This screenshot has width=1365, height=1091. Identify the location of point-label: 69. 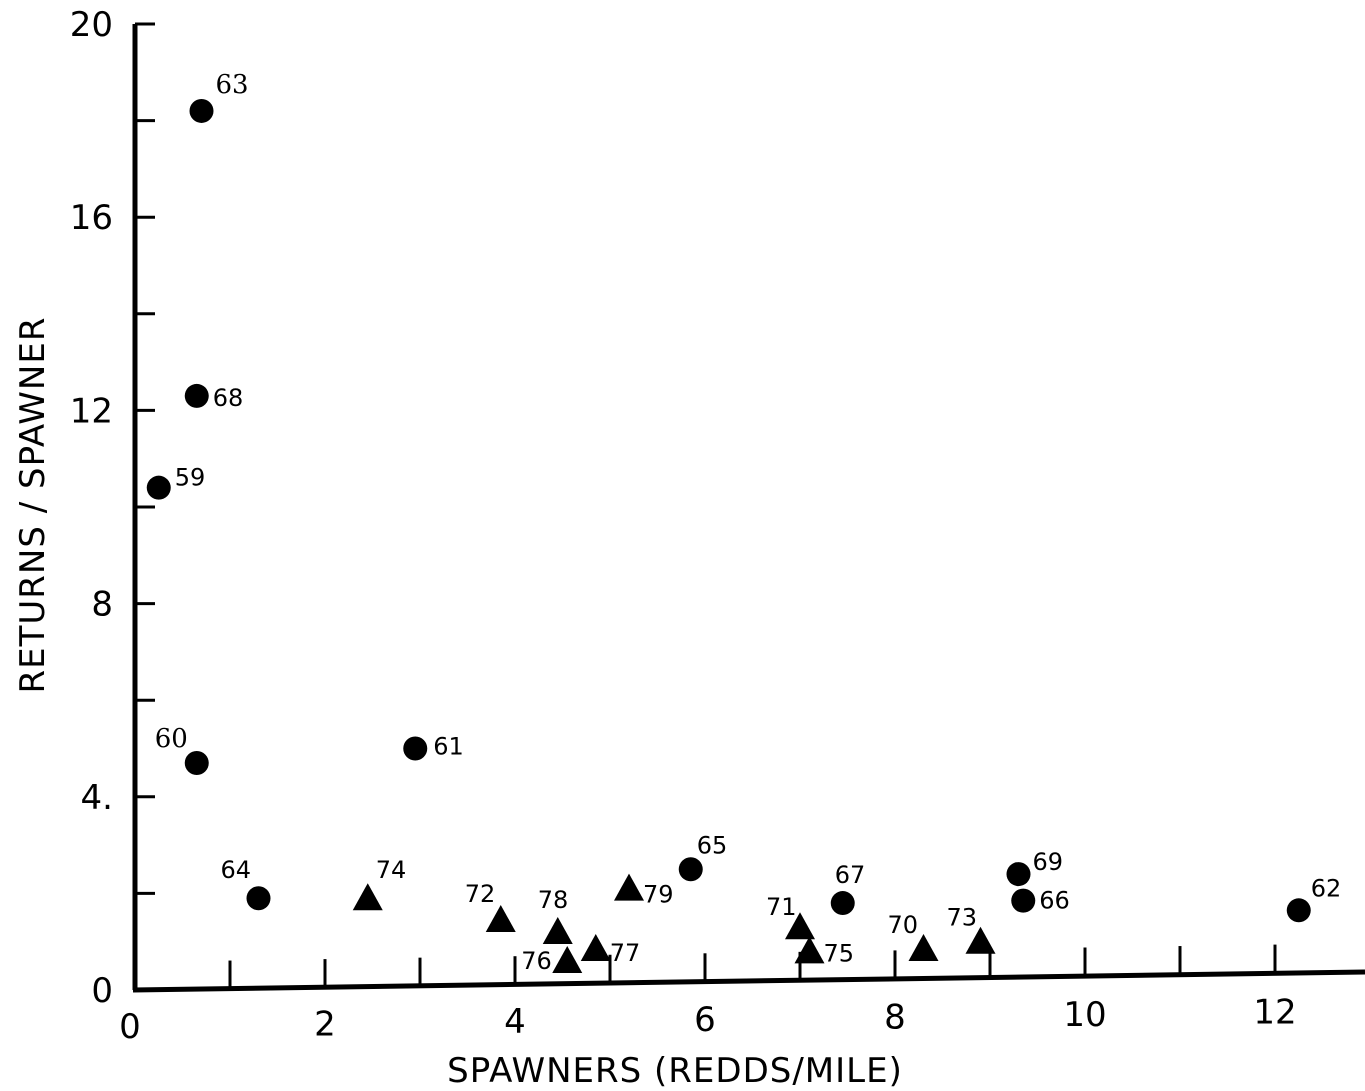
(1048, 862).